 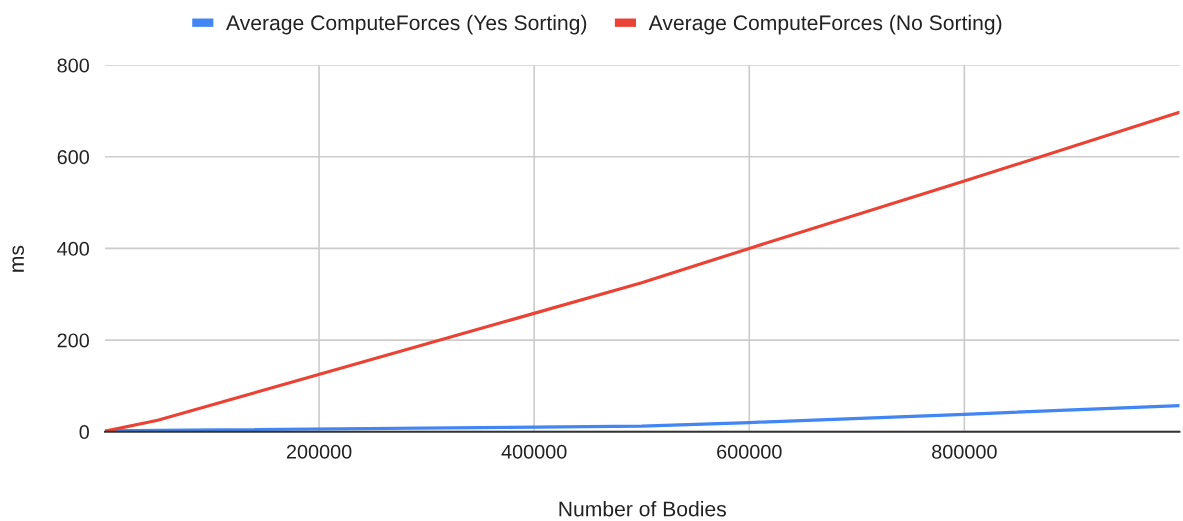 What do you see at coordinates (534, 451) in the screenshot?
I see `x-tick-label: 400000` at bounding box center [534, 451].